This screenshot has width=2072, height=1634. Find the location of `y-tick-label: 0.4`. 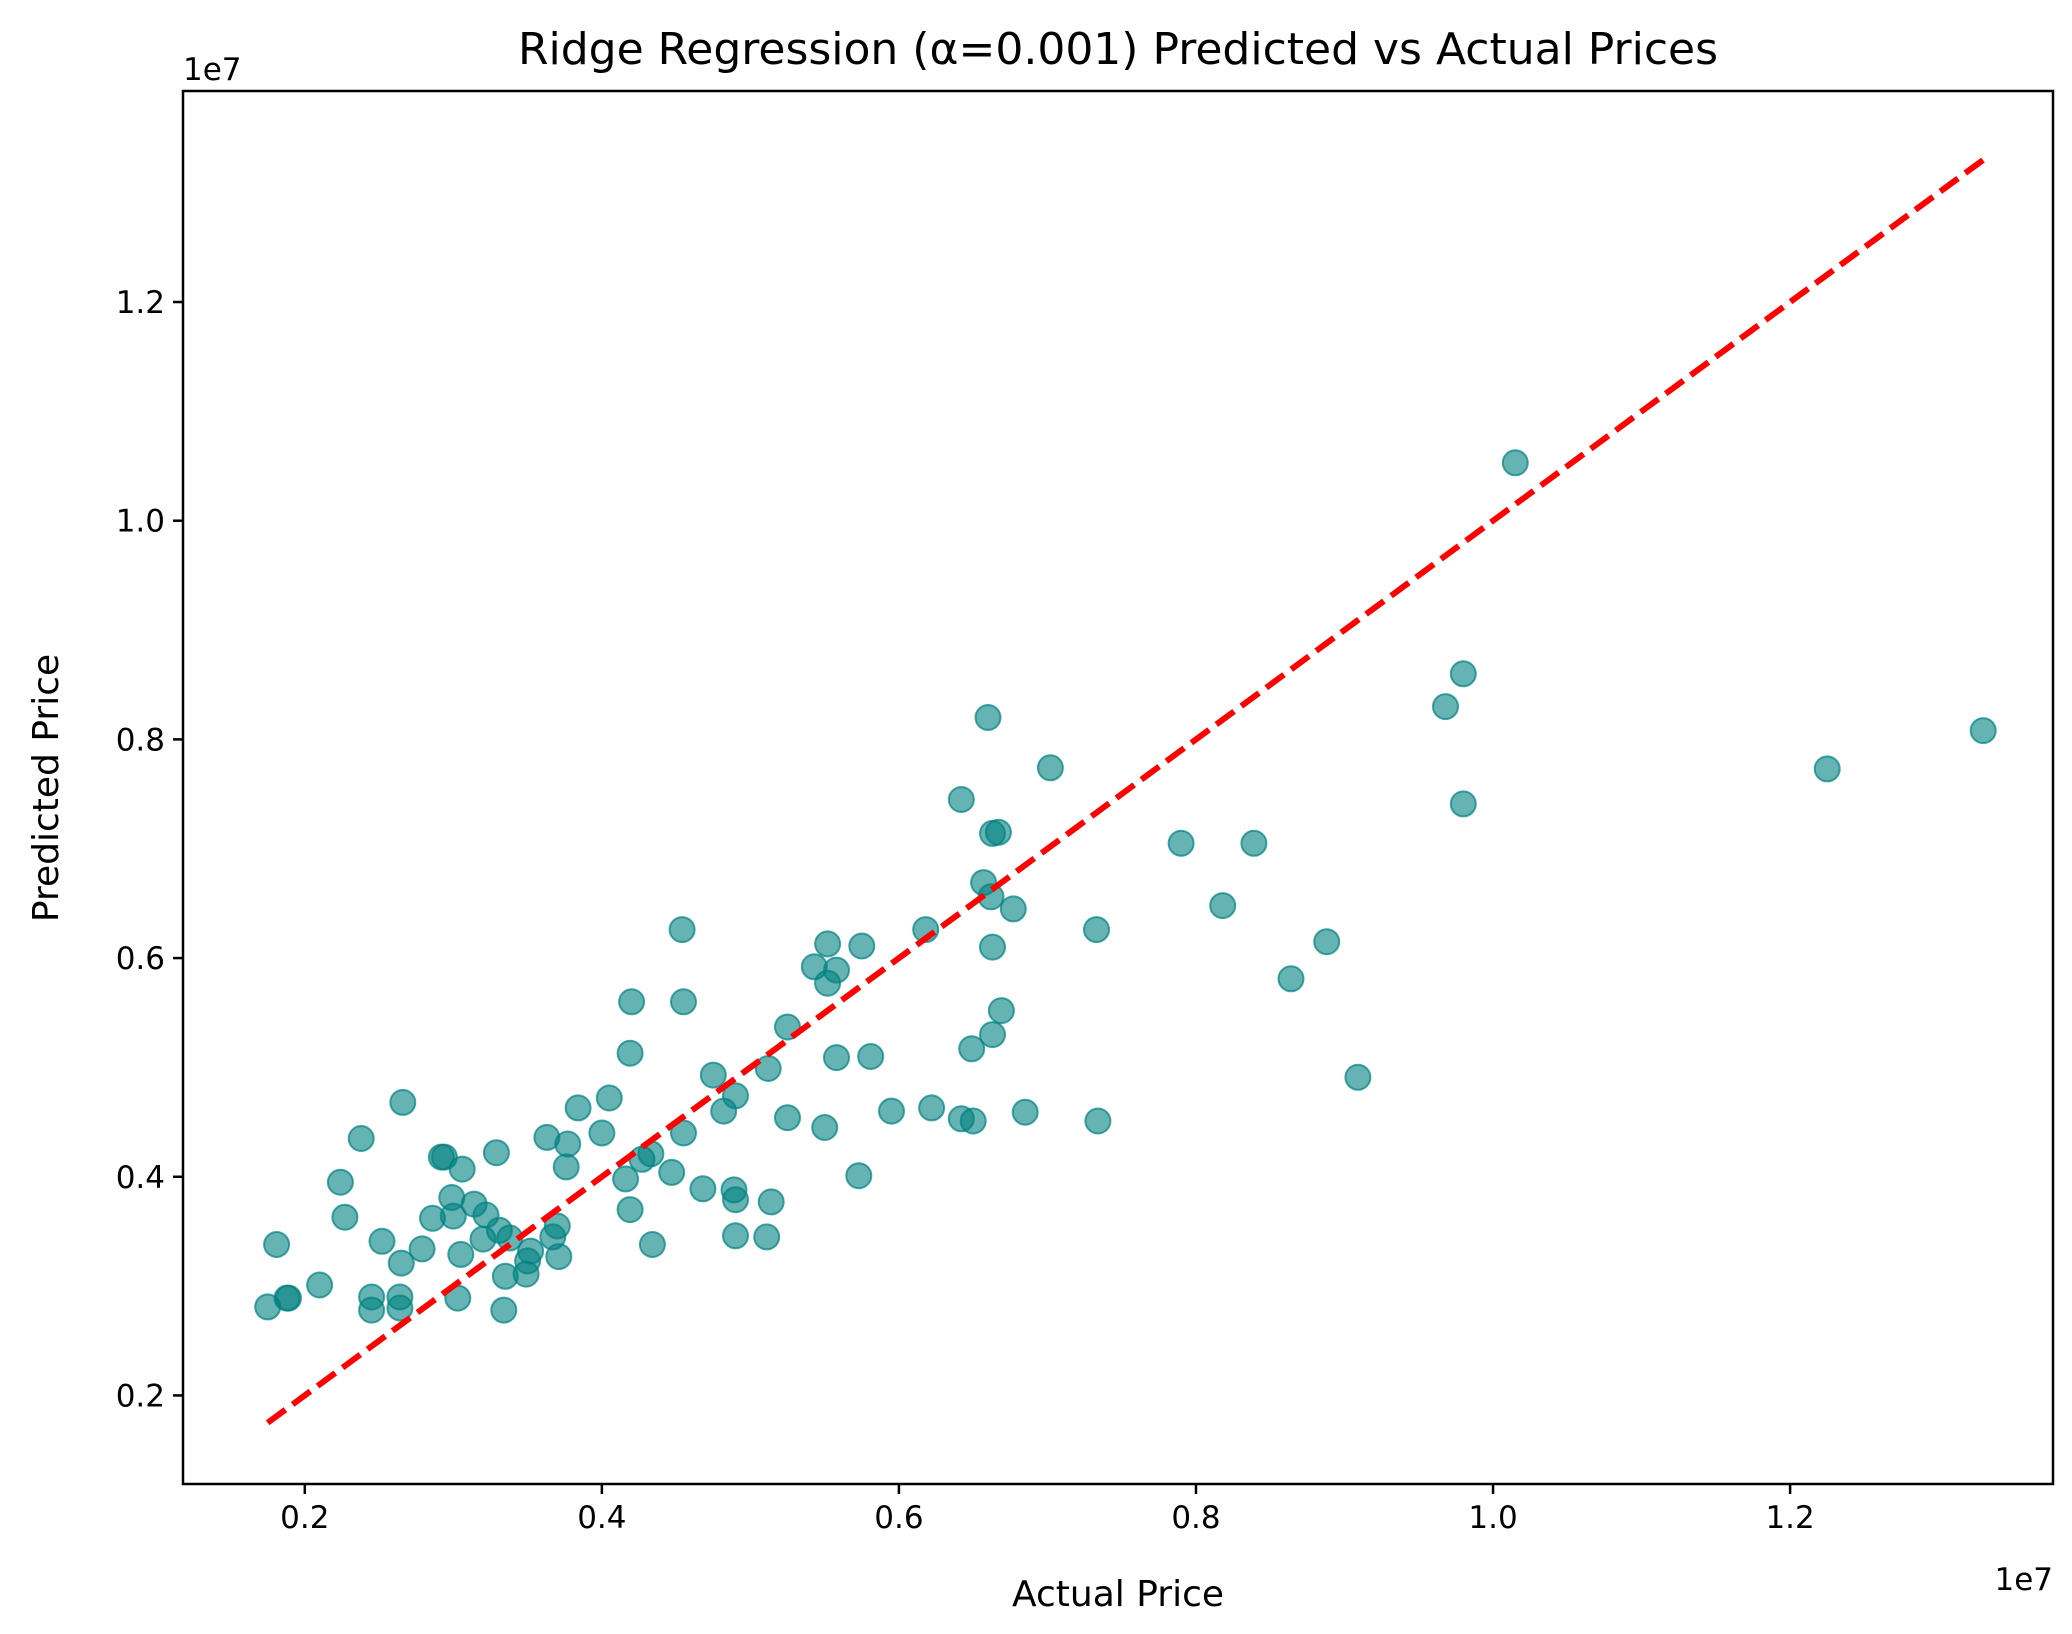

y-tick-label: 0.4 is located at coordinates (140, 1178).